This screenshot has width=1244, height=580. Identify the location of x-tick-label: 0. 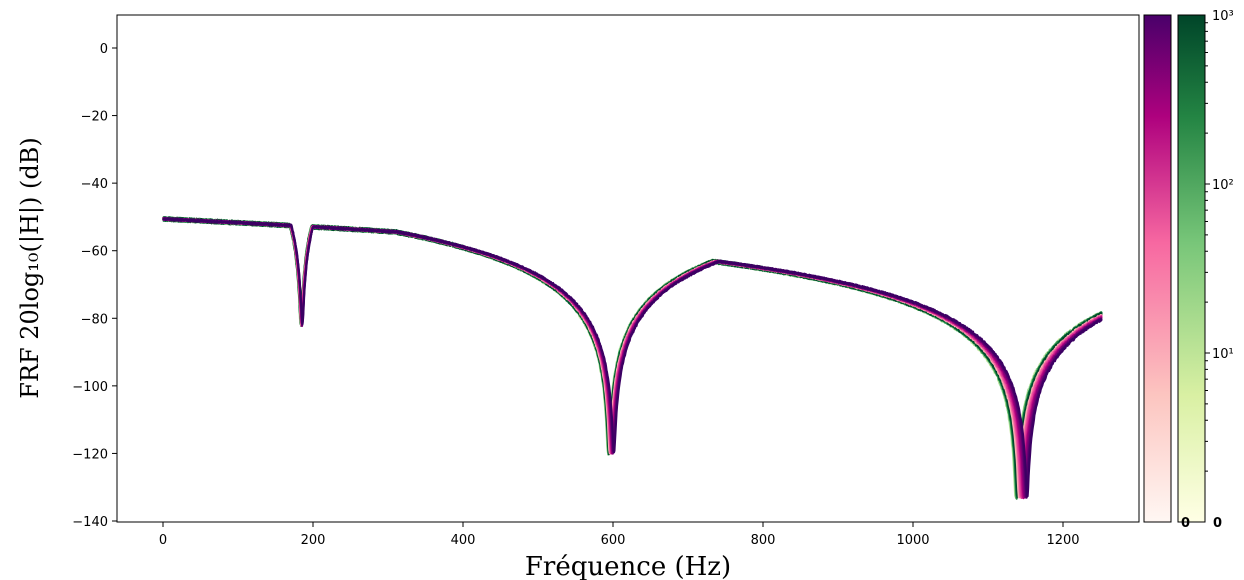
(163, 540).